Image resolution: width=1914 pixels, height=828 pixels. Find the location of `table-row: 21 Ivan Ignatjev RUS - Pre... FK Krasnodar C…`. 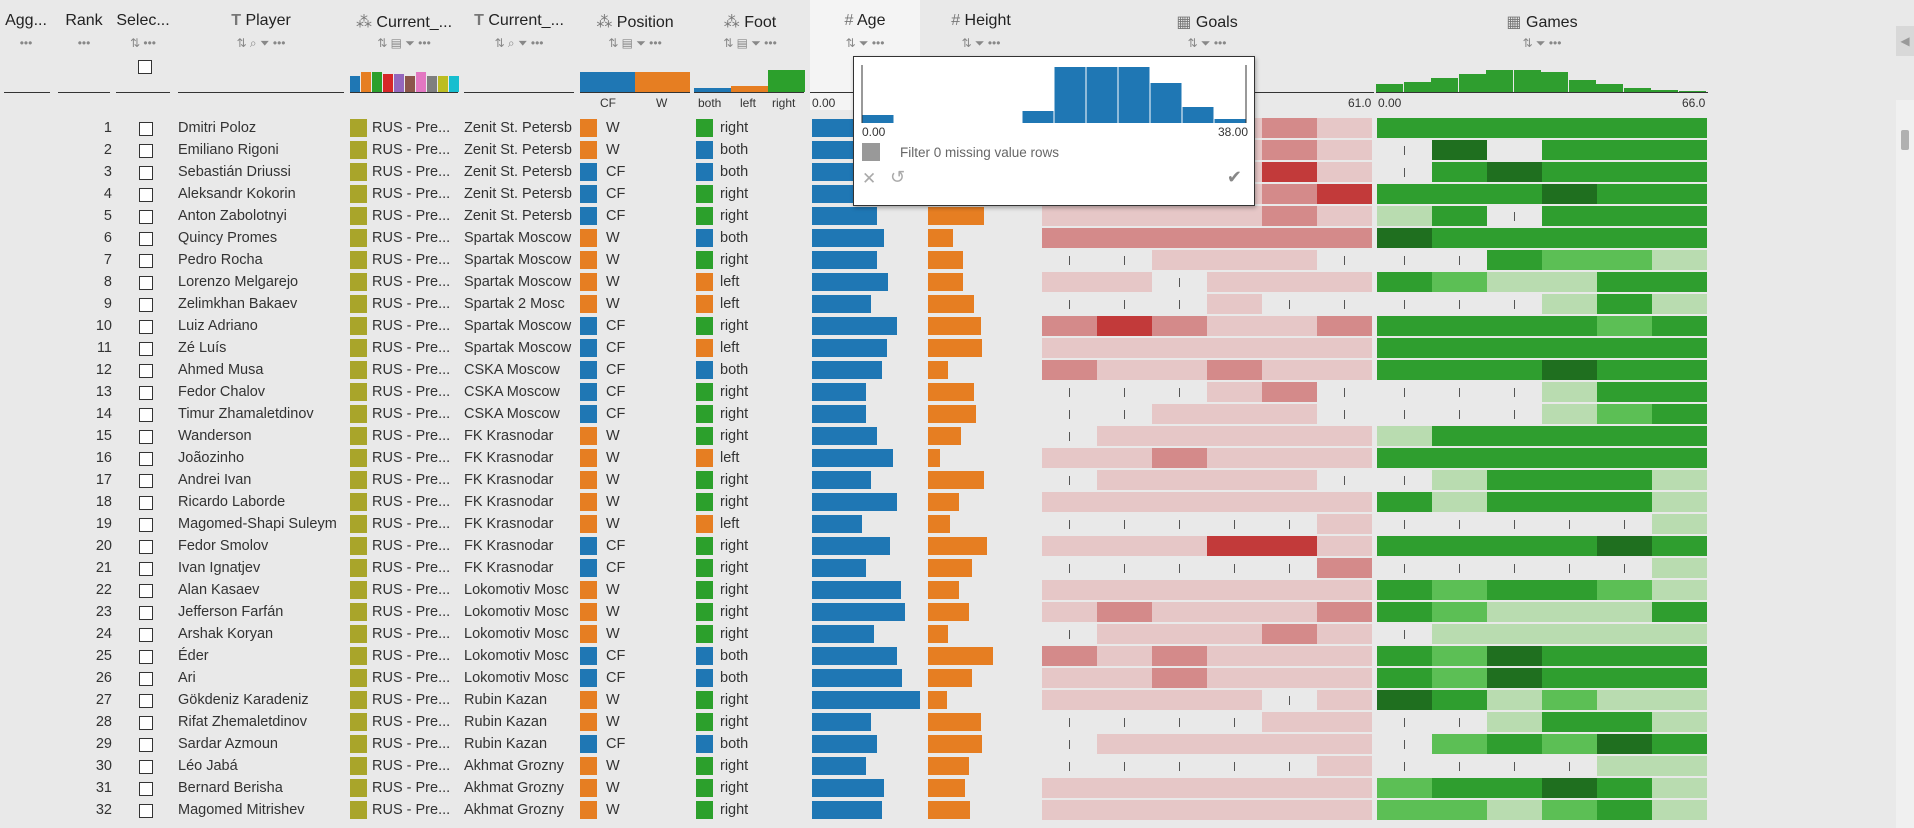

table-row: 21 Ivan Ignatjev RUS - Pre... FK Krasnodar C… is located at coordinates (854, 568).